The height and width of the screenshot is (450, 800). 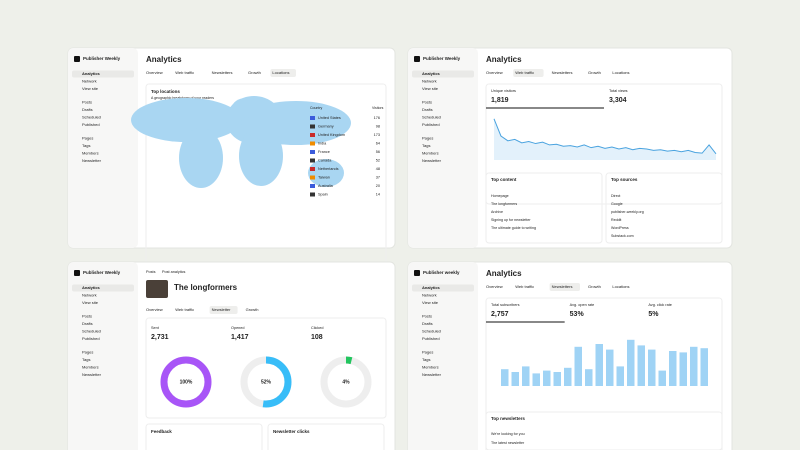 What do you see at coordinates (160, 337) in the screenshot?
I see `stat-value: 2,731` at bounding box center [160, 337].